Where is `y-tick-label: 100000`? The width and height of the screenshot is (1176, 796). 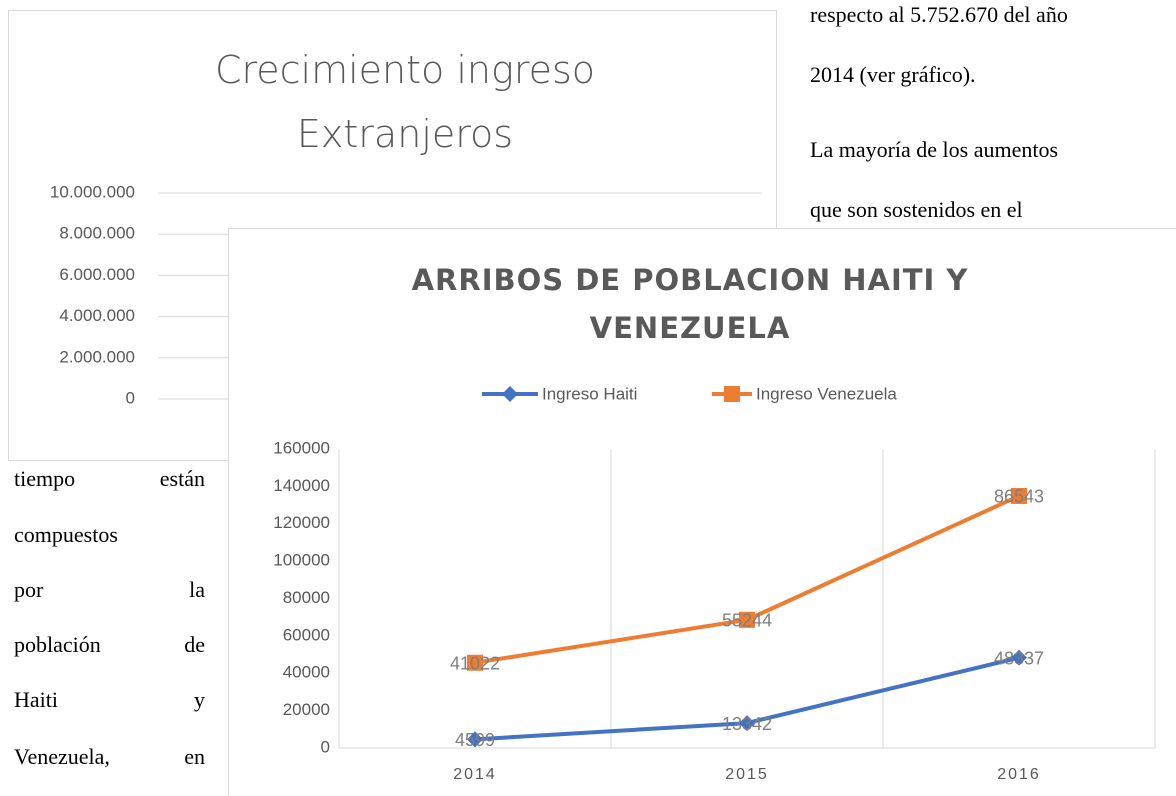 y-tick-label: 100000 is located at coordinates (301, 560).